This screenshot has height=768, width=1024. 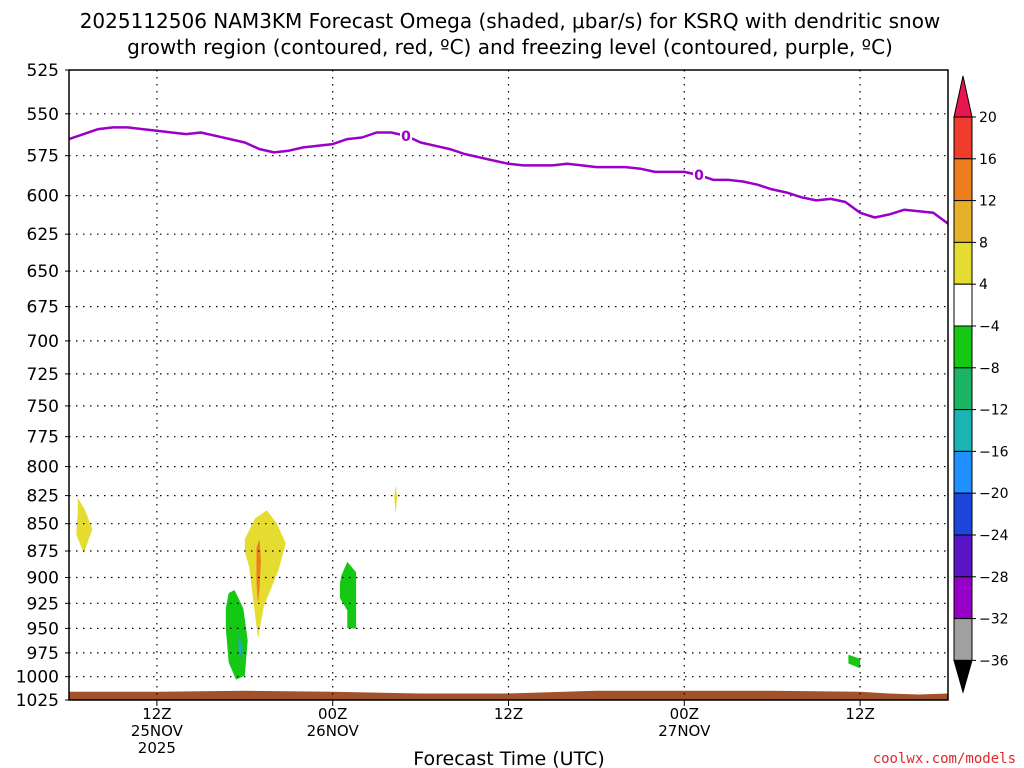 What do you see at coordinates (157, 748) in the screenshot?
I see `x-tick-label-0-2: 2025` at bounding box center [157, 748].